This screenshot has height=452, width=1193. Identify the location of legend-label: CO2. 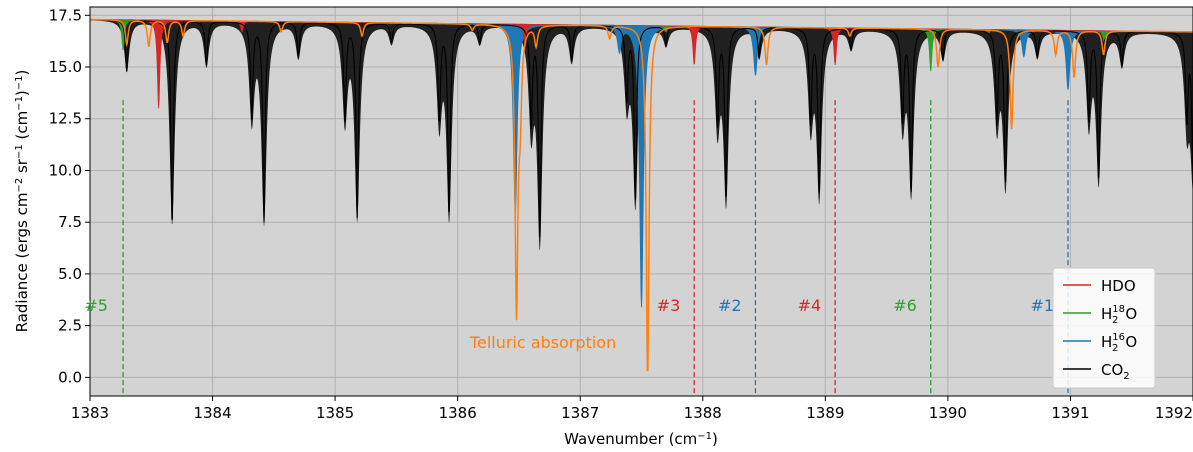
(1115, 371).